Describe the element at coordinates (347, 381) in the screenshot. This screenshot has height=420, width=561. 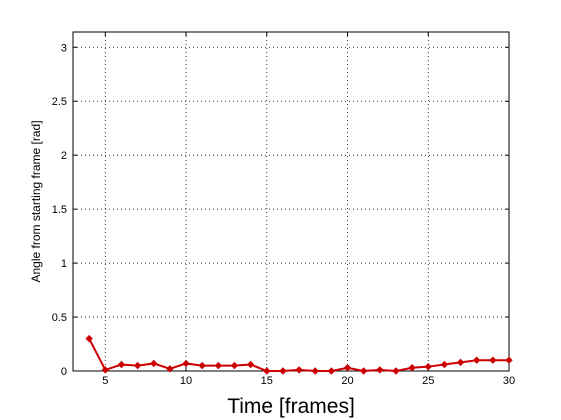
I see `x-tick-label: 20` at that location.